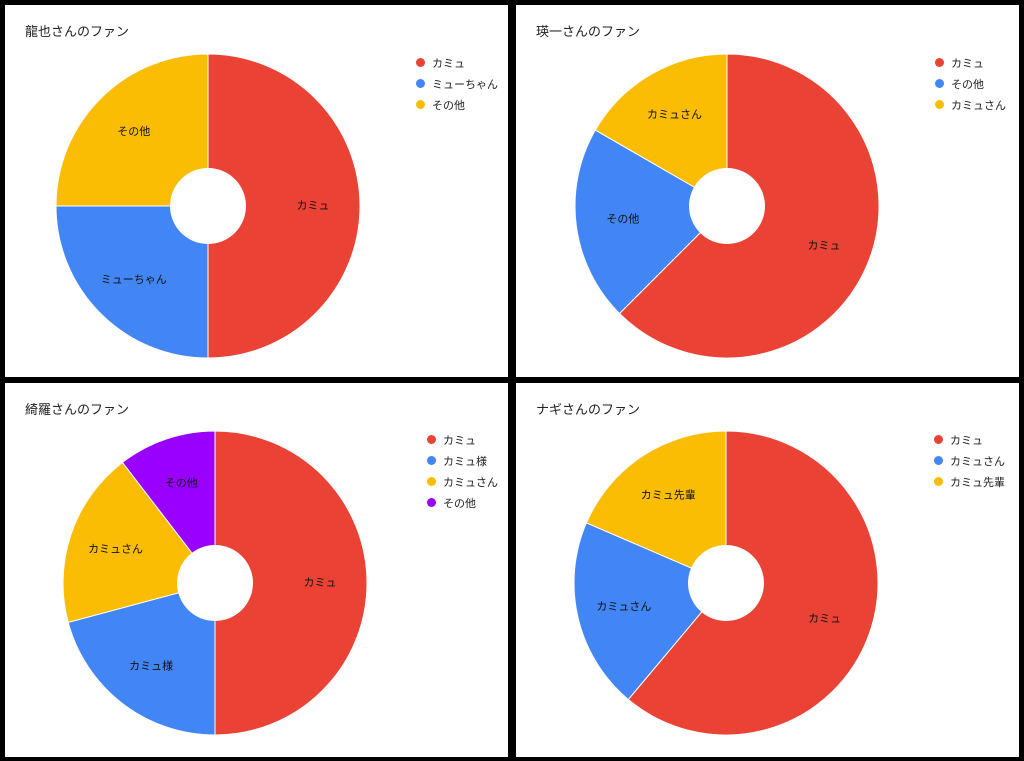 The width and height of the screenshot is (1024, 761). What do you see at coordinates (465, 461) in the screenshot?
I see `legend-label: カミュ様` at bounding box center [465, 461].